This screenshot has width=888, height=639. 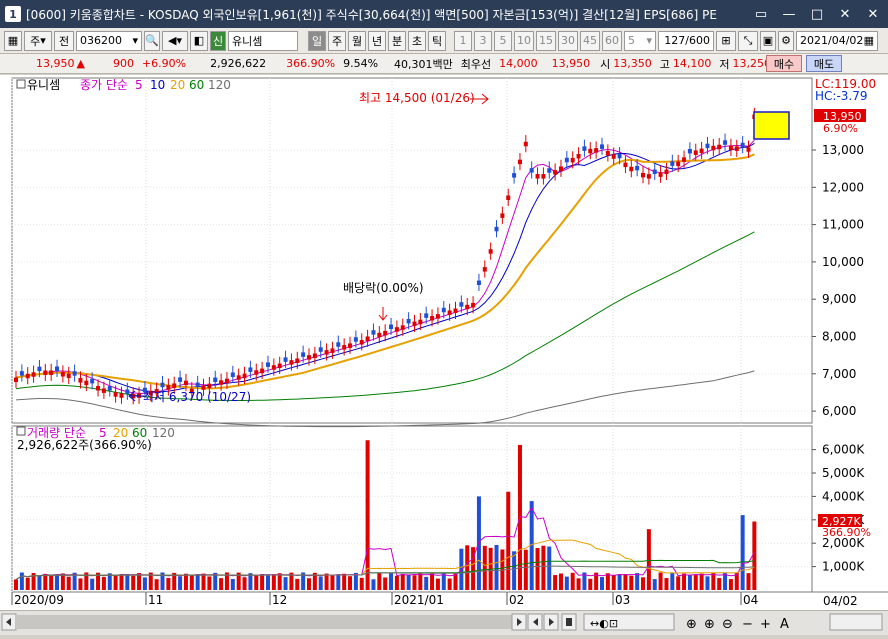 I want to click on minute-1: 1, so click(x=463, y=40).